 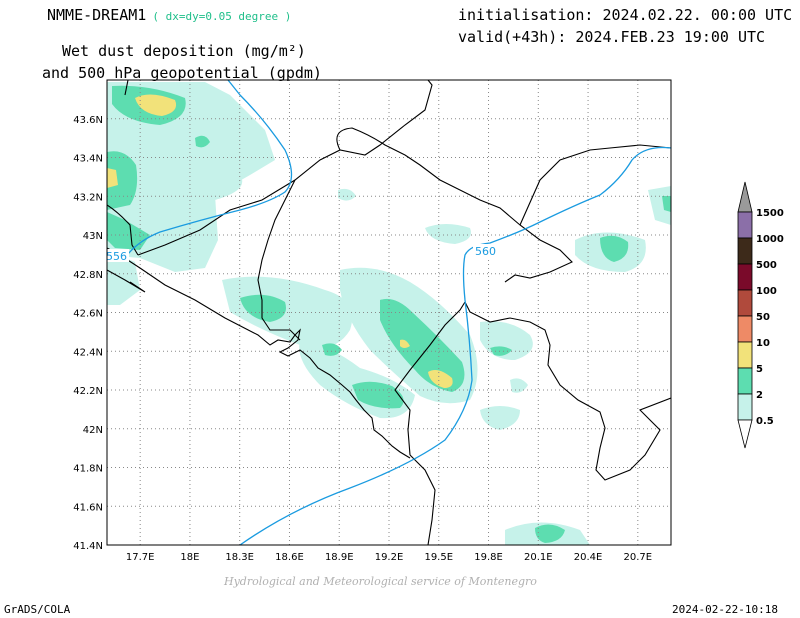 I want to click on lon-tick-label: 18E, so click(x=189, y=557).